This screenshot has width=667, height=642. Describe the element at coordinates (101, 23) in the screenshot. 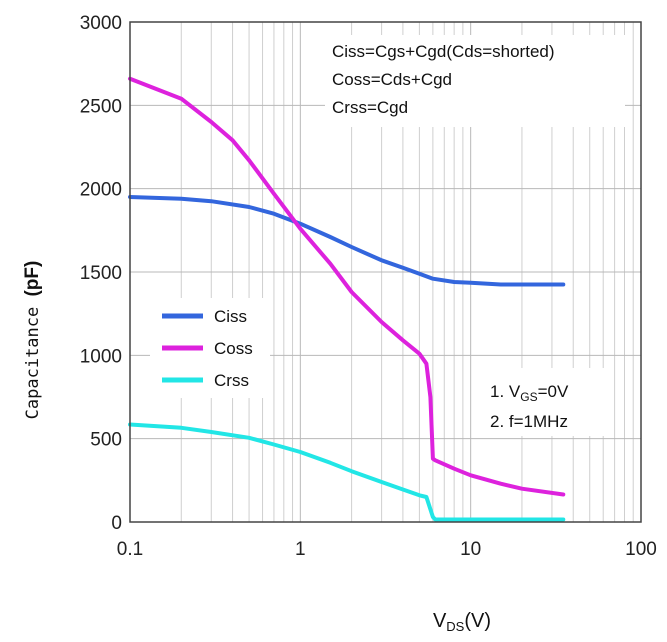

I see `y-tick-label: 3000` at that location.